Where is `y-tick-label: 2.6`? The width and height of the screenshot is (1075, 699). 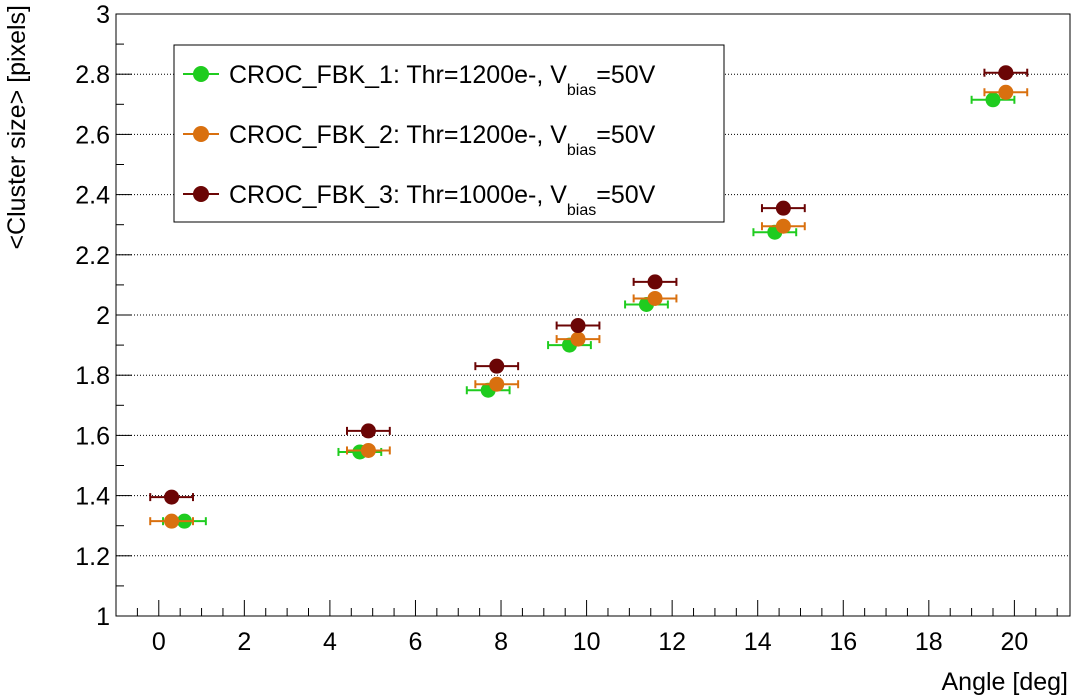 y-tick-label: 2.6 is located at coordinates (92, 135).